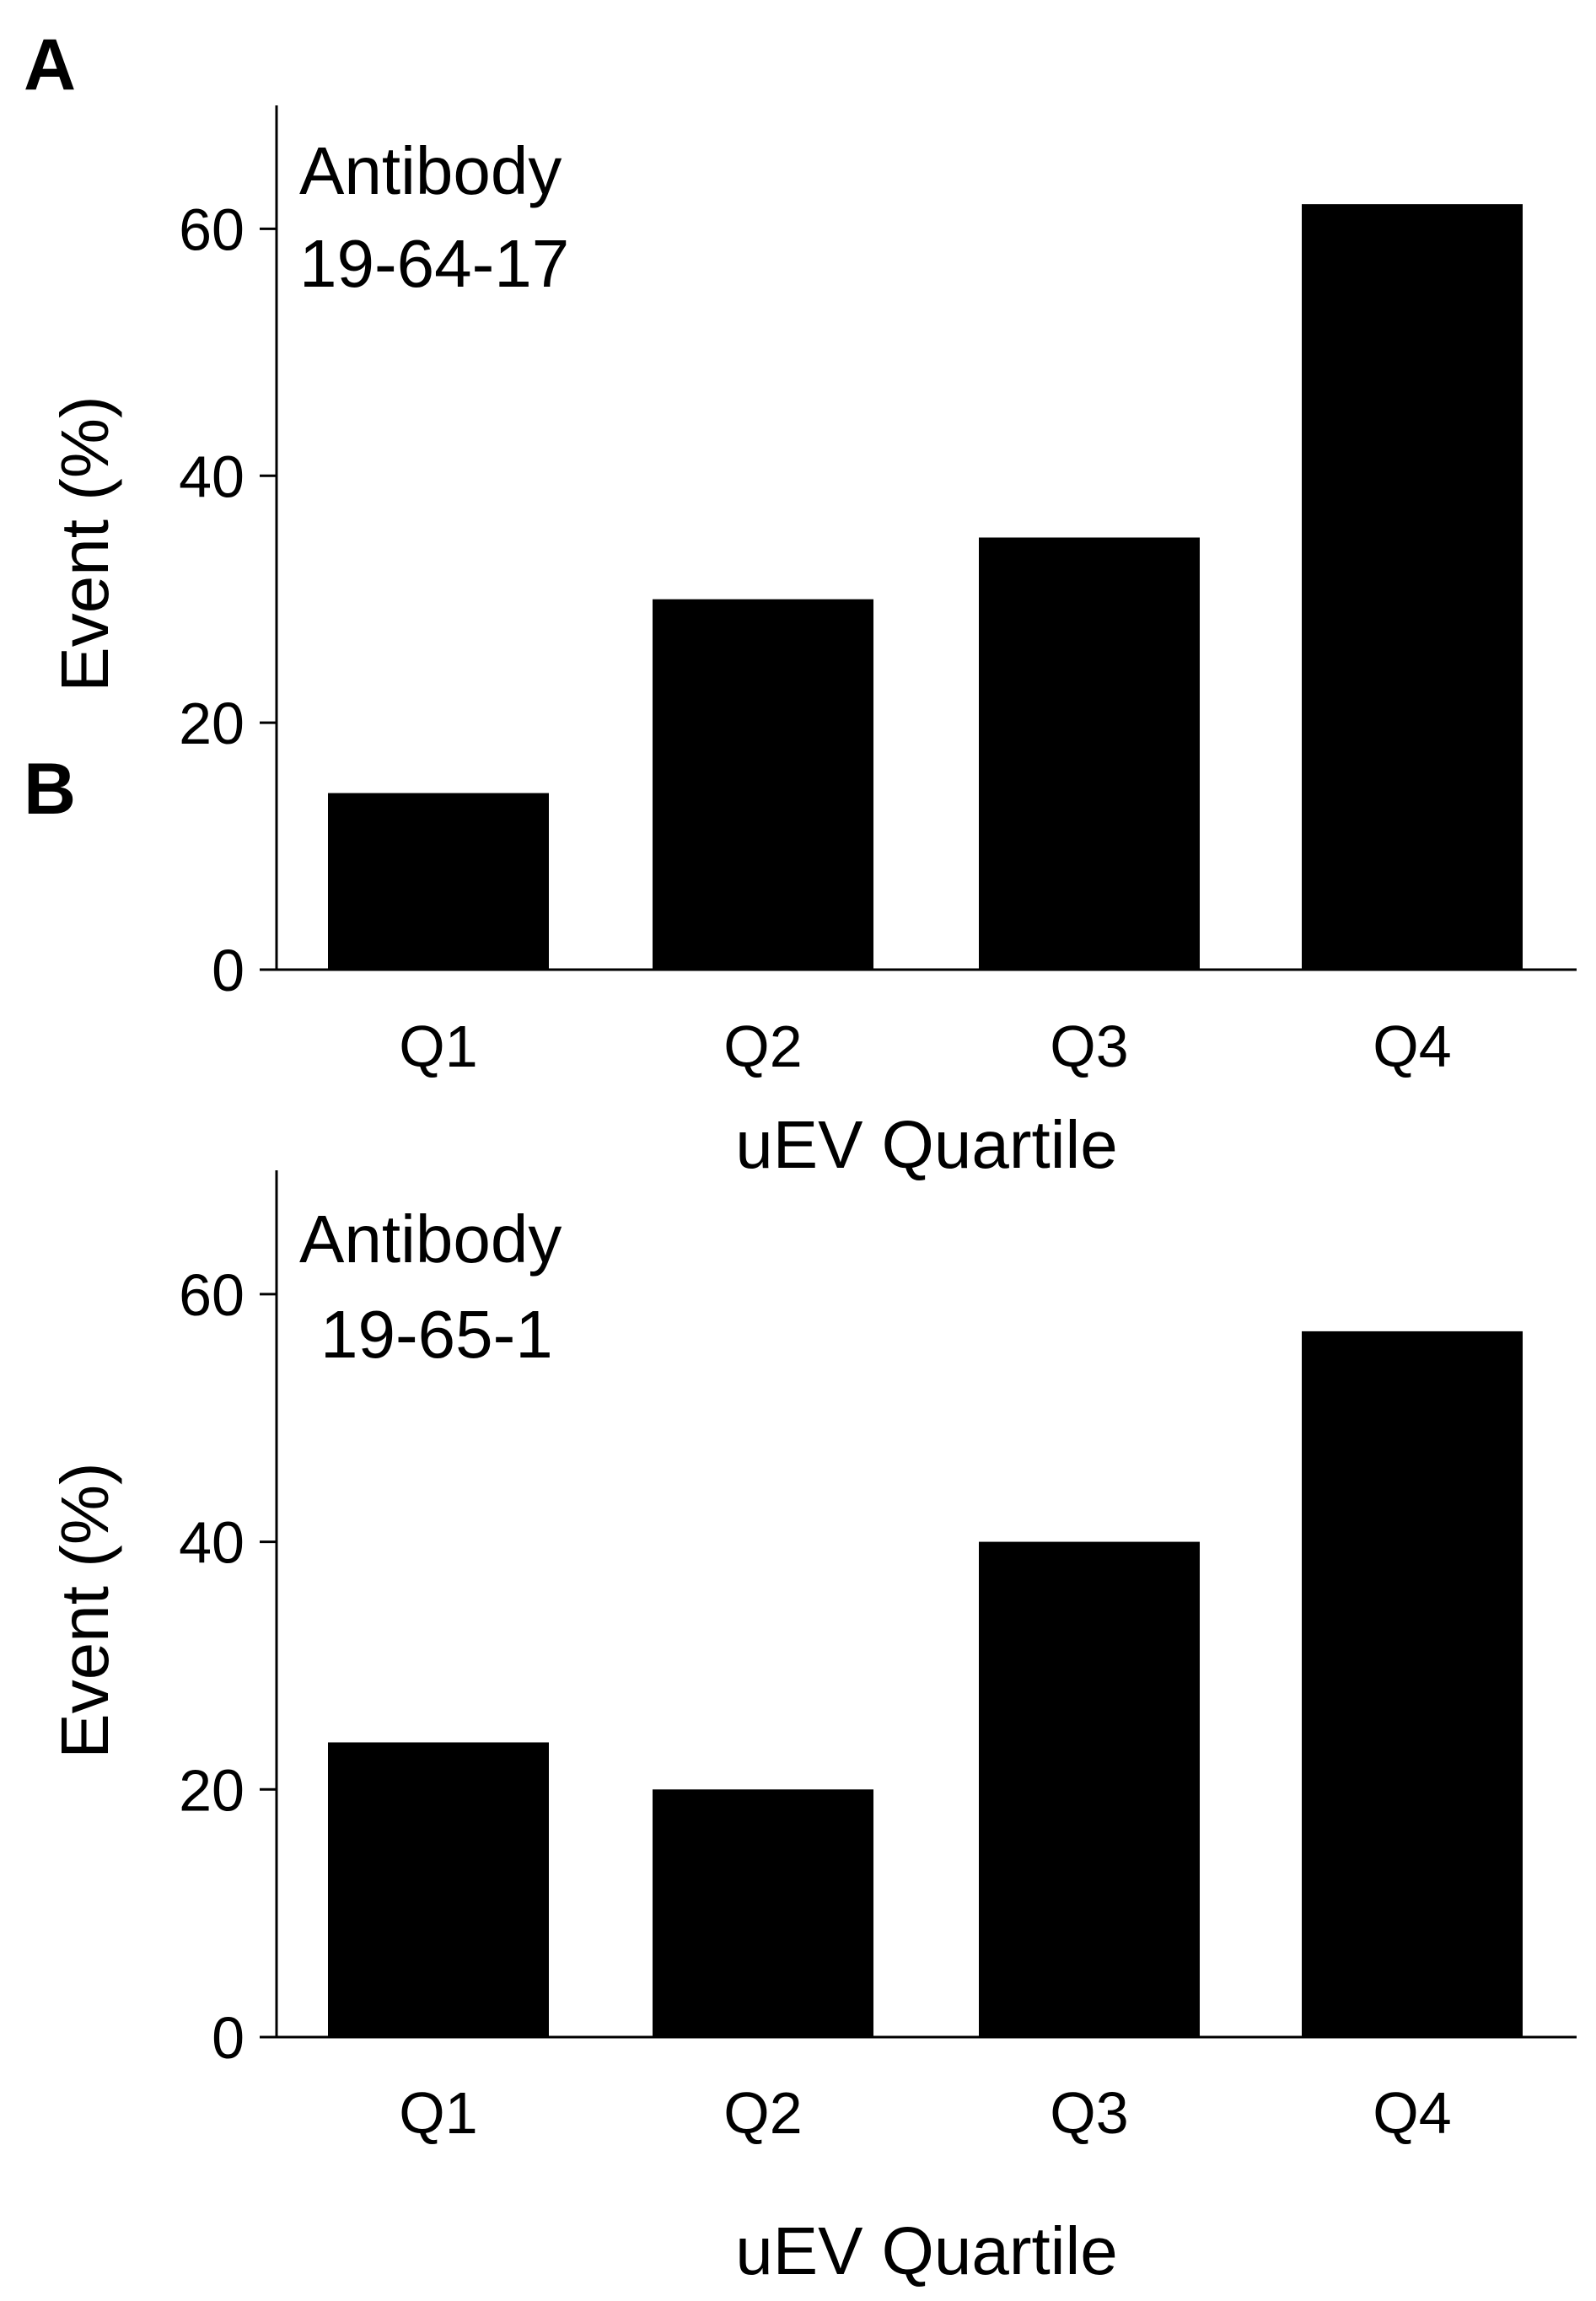 This screenshot has width=1596, height=2301. What do you see at coordinates (1089, 1789) in the screenshot?
I see `bar-b-q3` at bounding box center [1089, 1789].